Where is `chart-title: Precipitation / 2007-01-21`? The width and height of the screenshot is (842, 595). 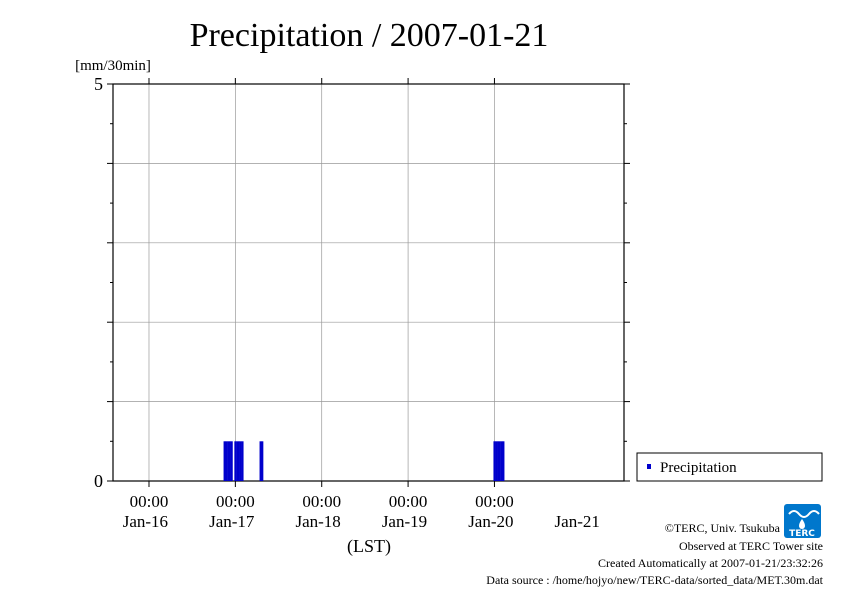 chart-title: Precipitation / 2007-01-21 is located at coordinates (369, 35).